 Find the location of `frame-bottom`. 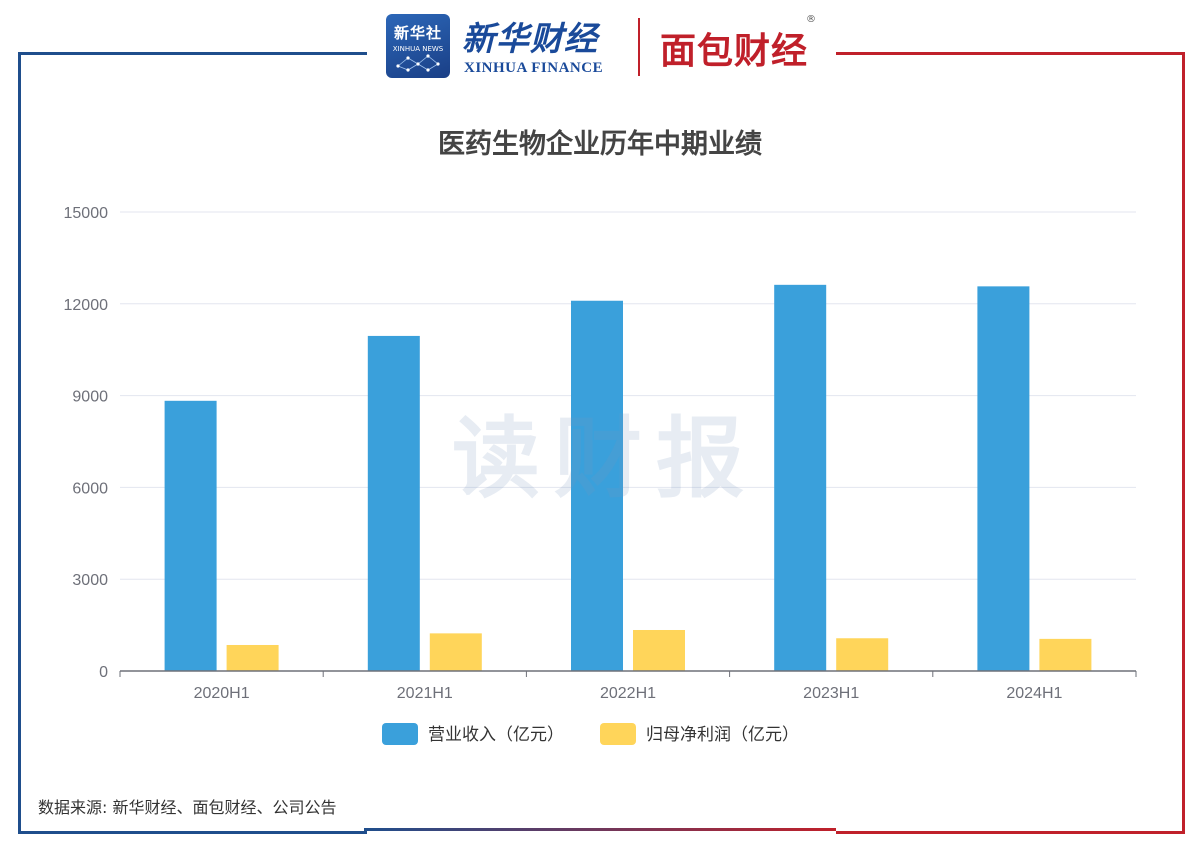

frame-bottom is located at coordinates (600, 829).